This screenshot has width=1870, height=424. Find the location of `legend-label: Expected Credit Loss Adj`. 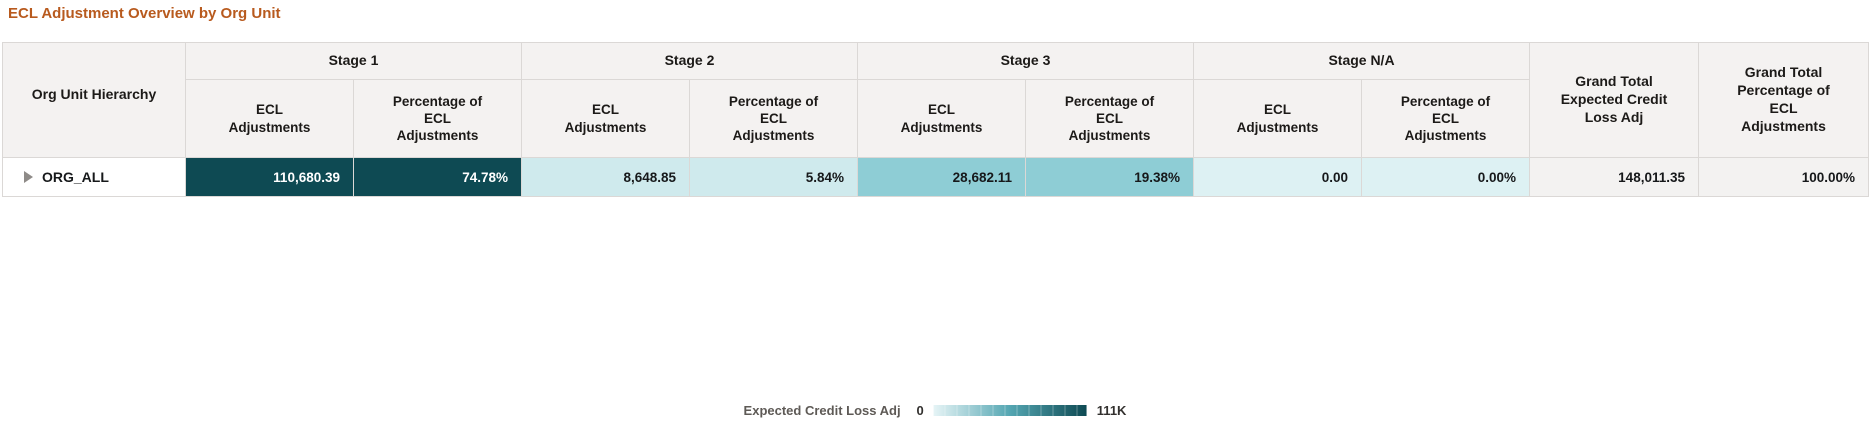

legend-label: Expected Credit Loss Adj is located at coordinates (822, 410).